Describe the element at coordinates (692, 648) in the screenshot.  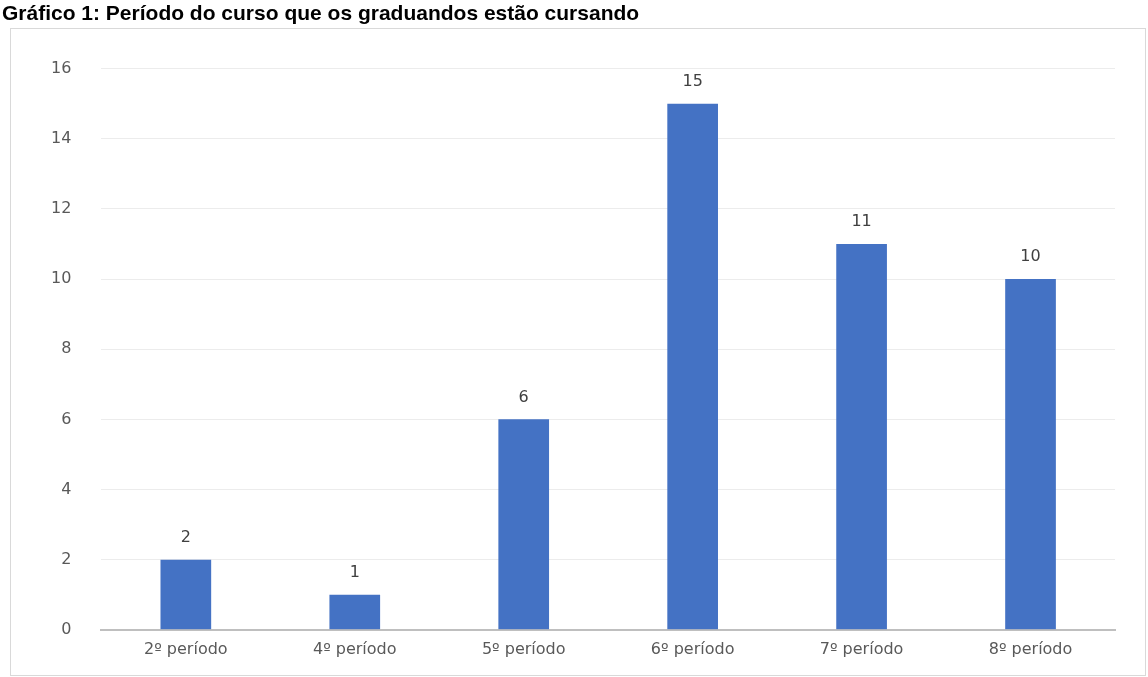
I see `x-tick-label: 6º período` at that location.